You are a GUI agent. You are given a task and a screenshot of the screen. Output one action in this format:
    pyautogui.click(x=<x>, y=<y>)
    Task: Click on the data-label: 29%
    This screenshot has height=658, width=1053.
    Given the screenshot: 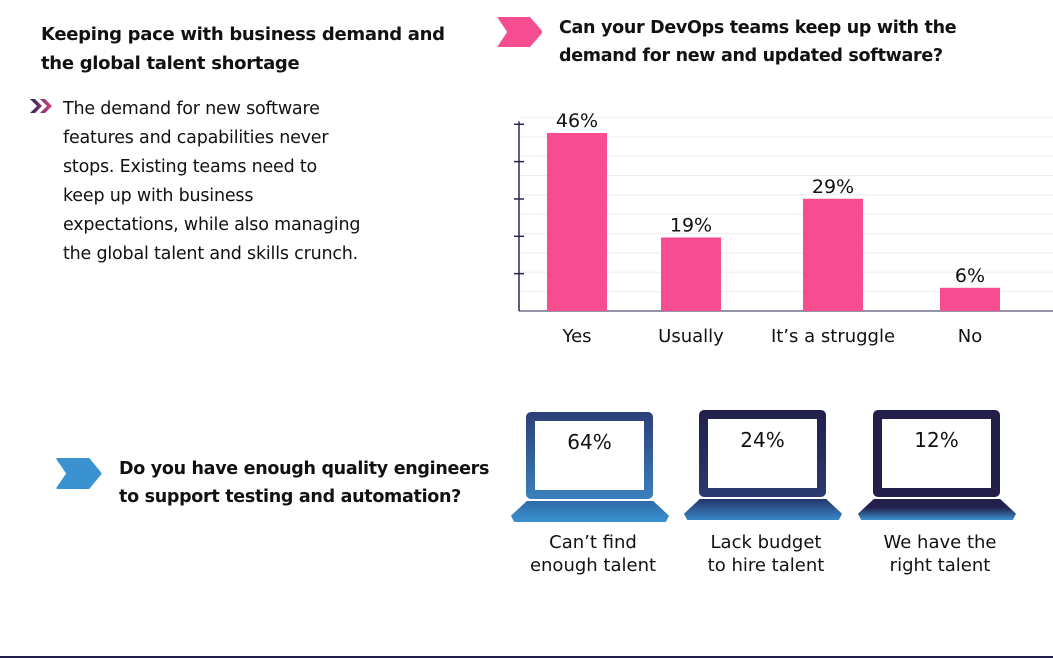 What is the action you would take?
    pyautogui.click(x=833, y=187)
    